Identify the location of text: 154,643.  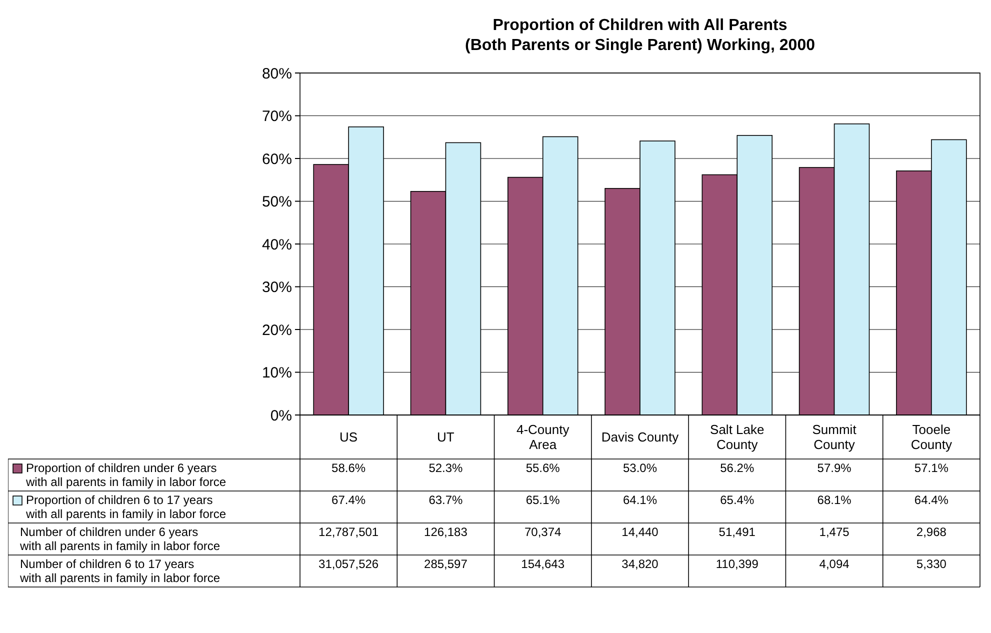
(543, 564).